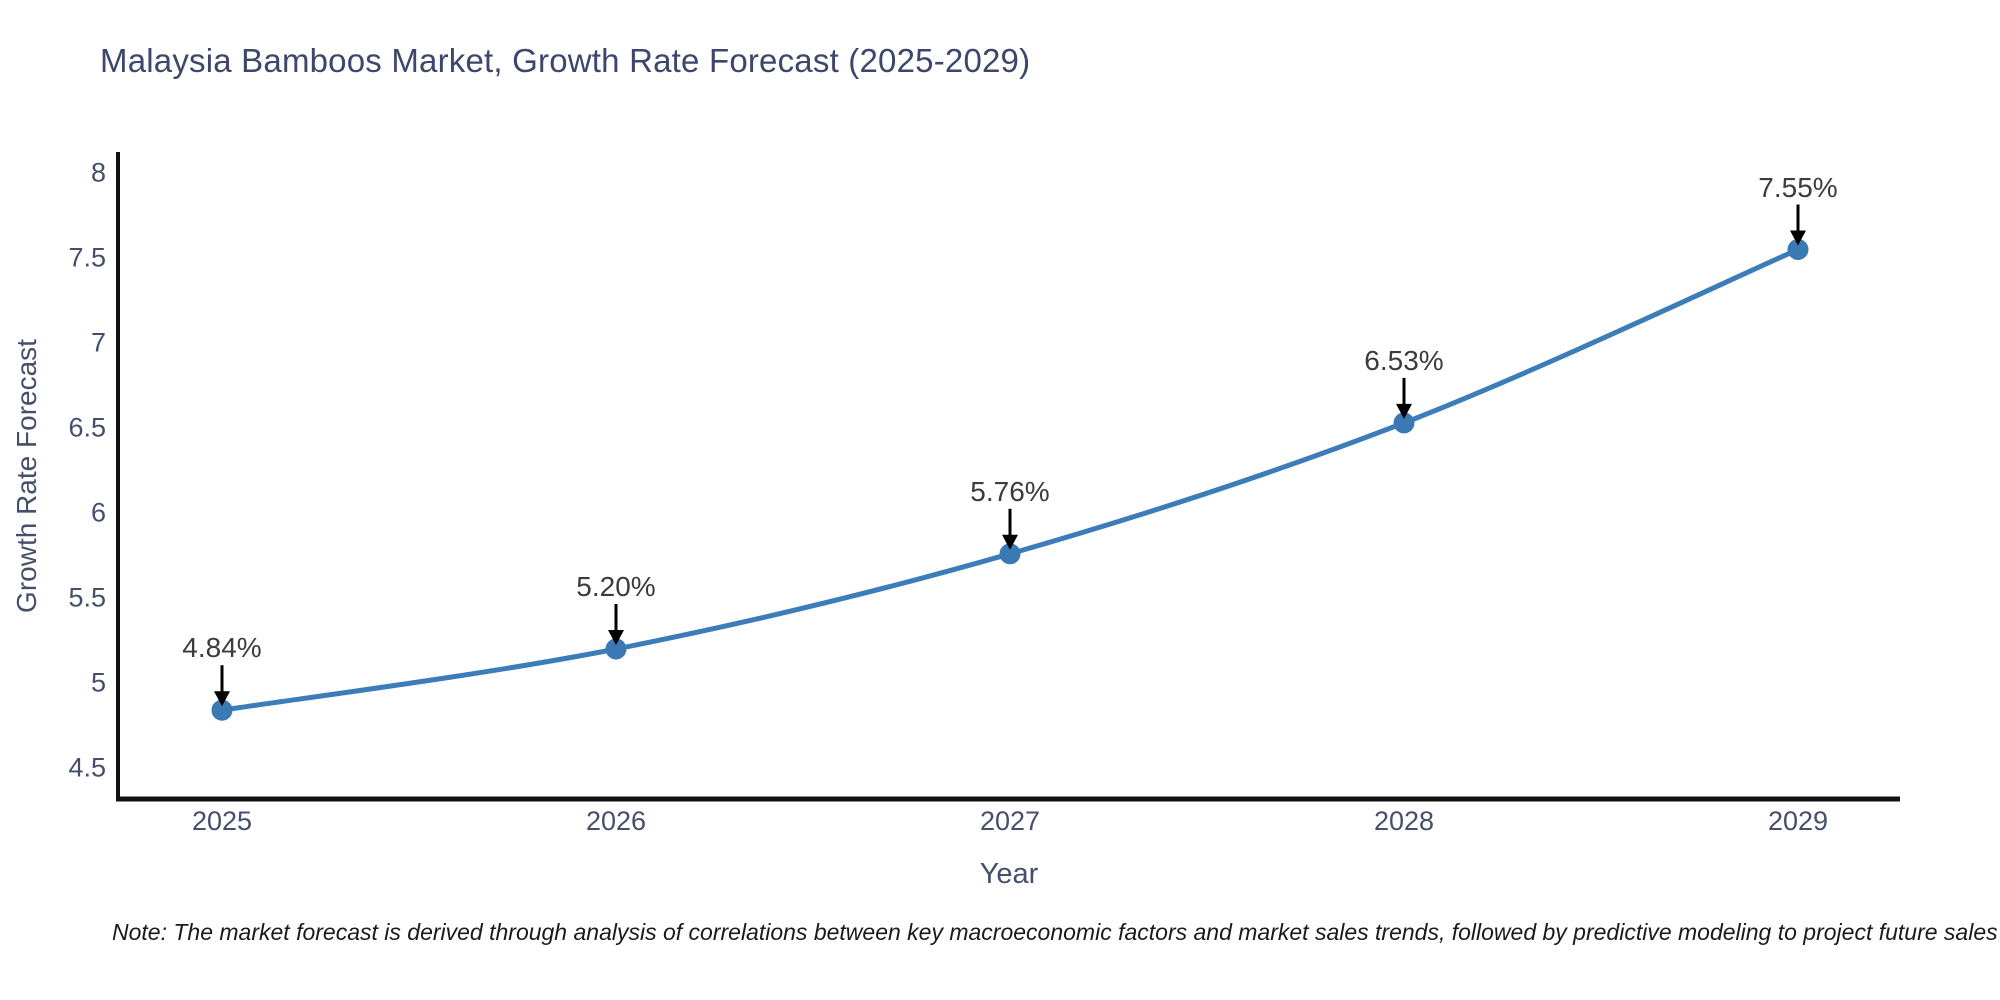 This screenshot has width=2000, height=1000. What do you see at coordinates (222, 821) in the screenshot?
I see `x-tick-label: 2025` at bounding box center [222, 821].